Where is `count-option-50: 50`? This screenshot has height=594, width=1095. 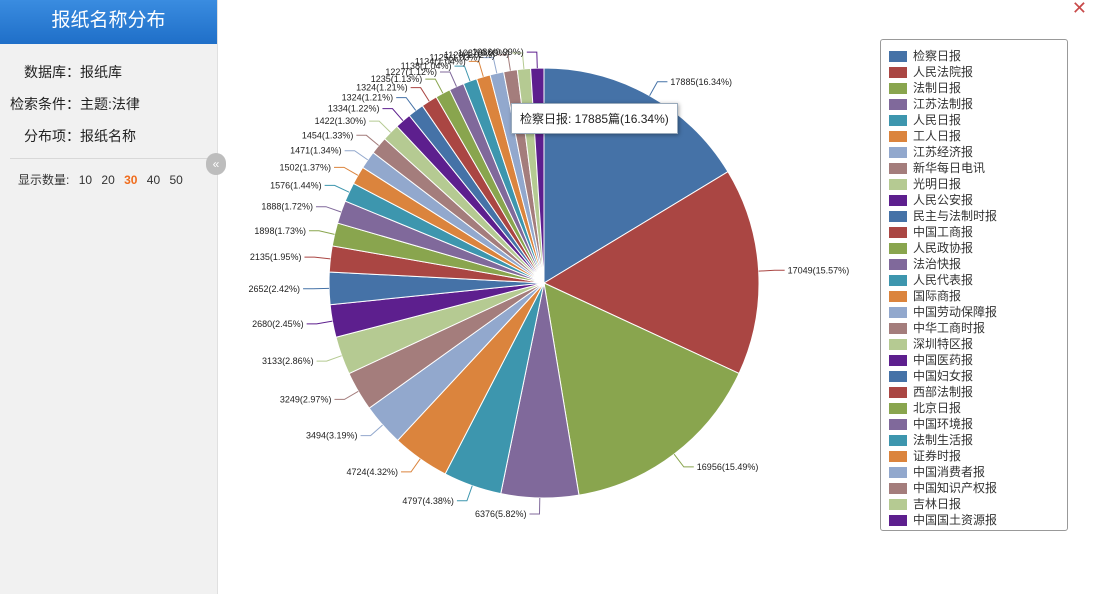 count-option-50: 50 is located at coordinates (176, 180).